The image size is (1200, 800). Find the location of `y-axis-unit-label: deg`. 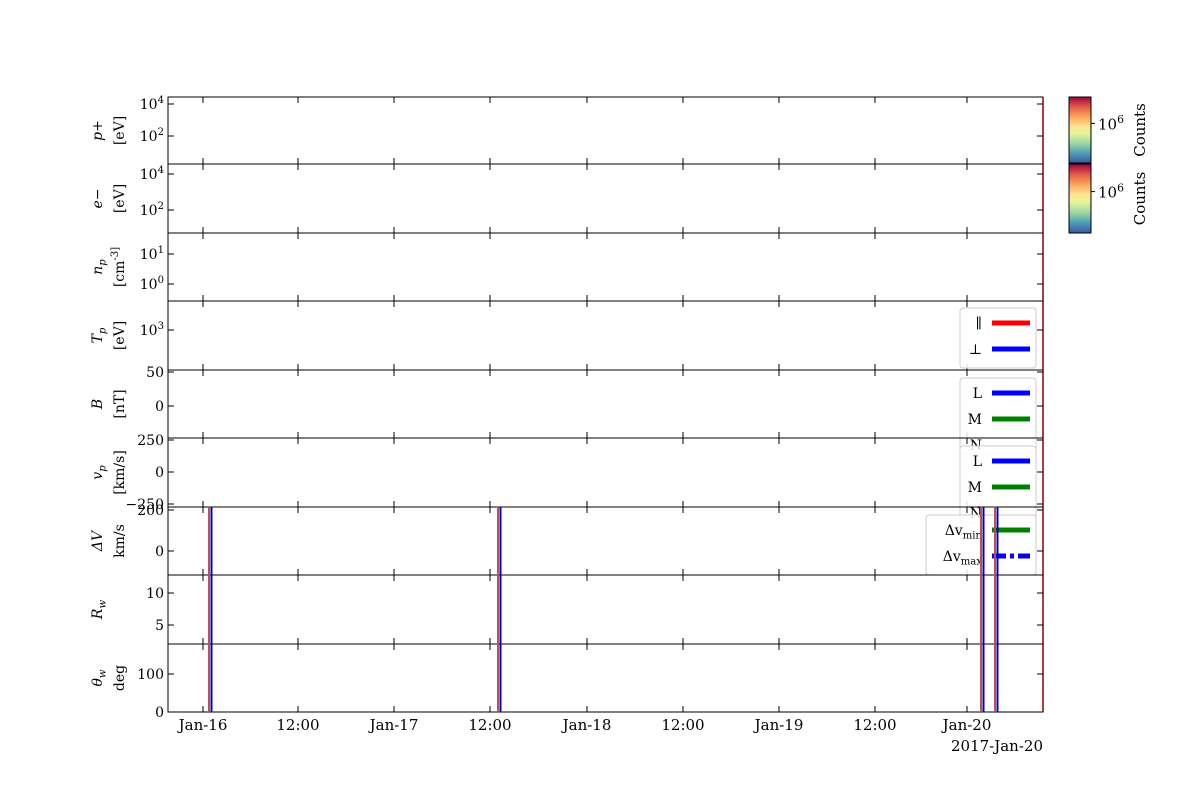

y-axis-unit-label: deg is located at coordinates (120, 678).